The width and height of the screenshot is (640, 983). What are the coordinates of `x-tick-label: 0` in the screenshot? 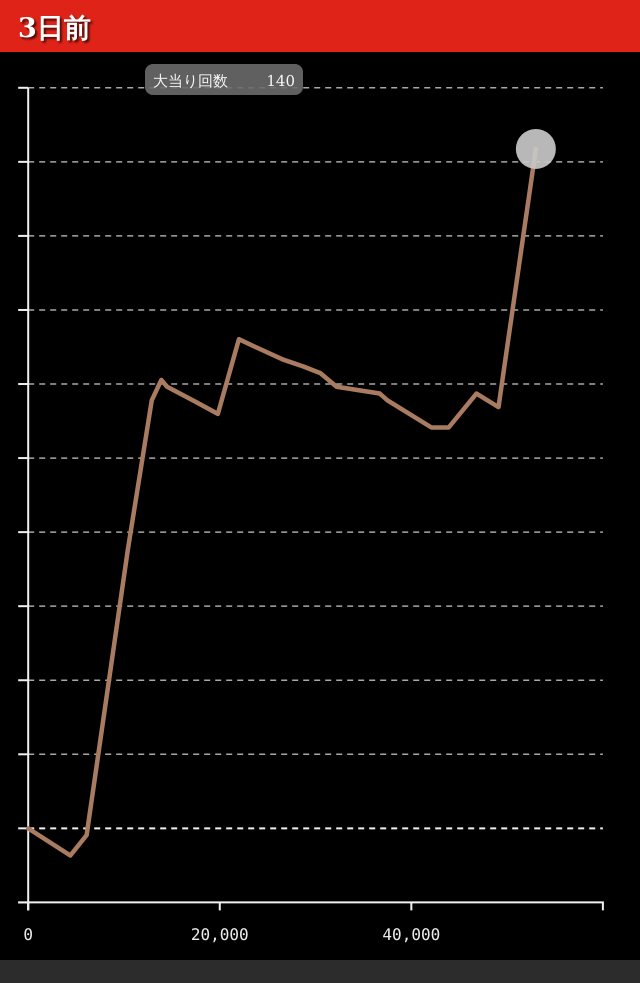 It's located at (28, 934).